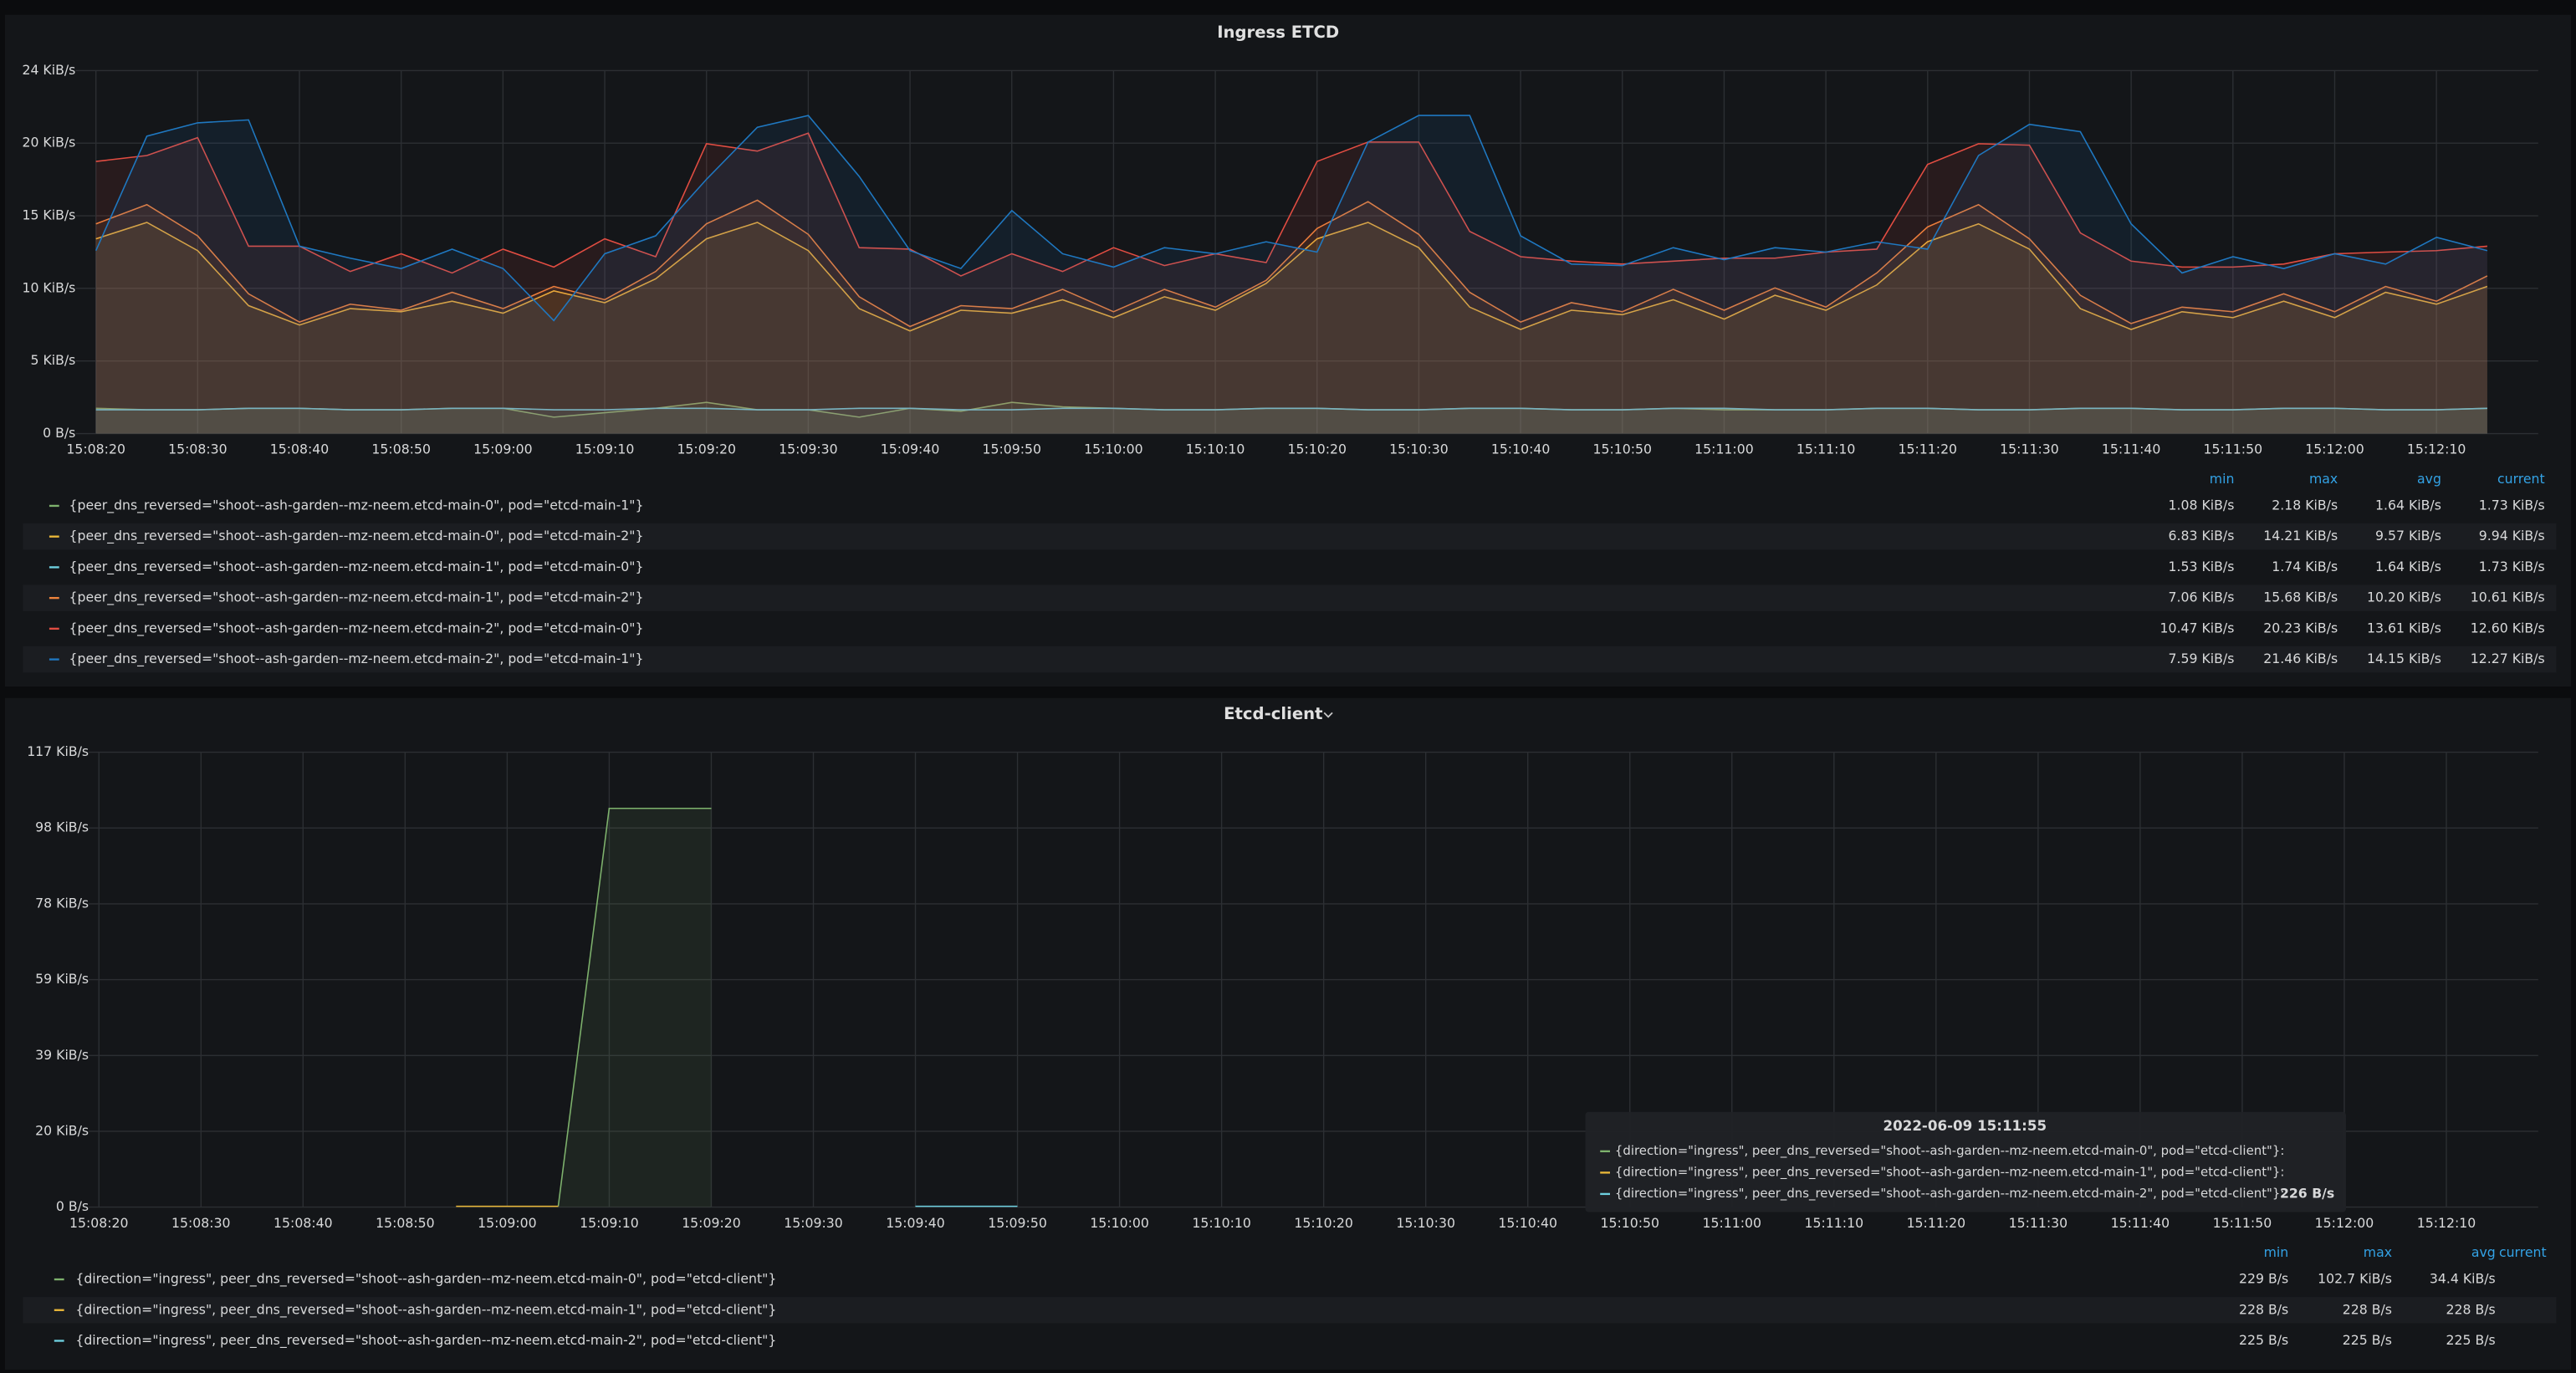 Image resolution: width=2576 pixels, height=1373 pixels. Describe the element at coordinates (2202, 566) in the screenshot. I see `legend-value: 1.53 KiB/s` at that location.